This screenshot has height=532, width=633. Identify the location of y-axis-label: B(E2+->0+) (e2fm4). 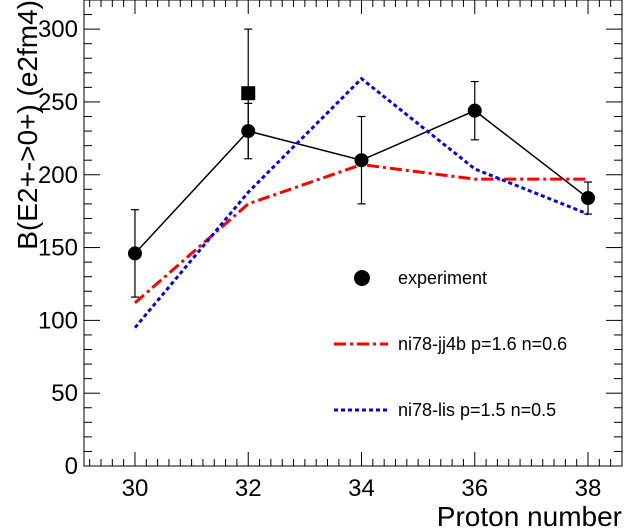
(27, 125).